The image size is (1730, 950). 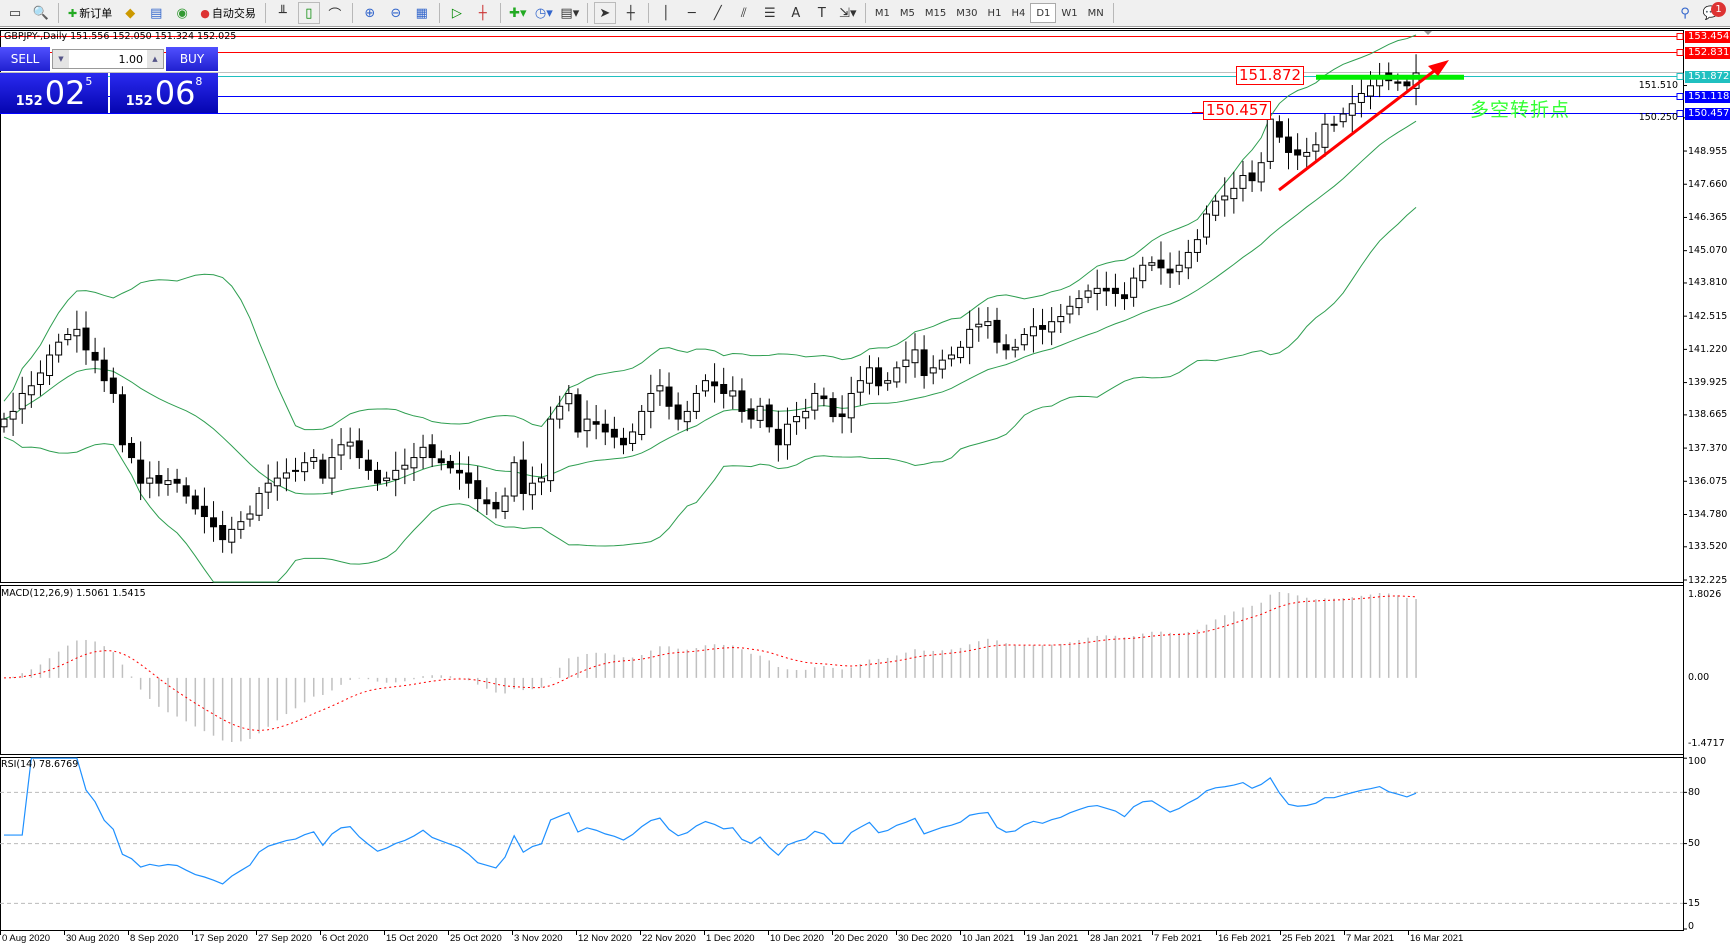 What do you see at coordinates (1685, 13) in the screenshot?
I see `search-icon: ⚲` at bounding box center [1685, 13].